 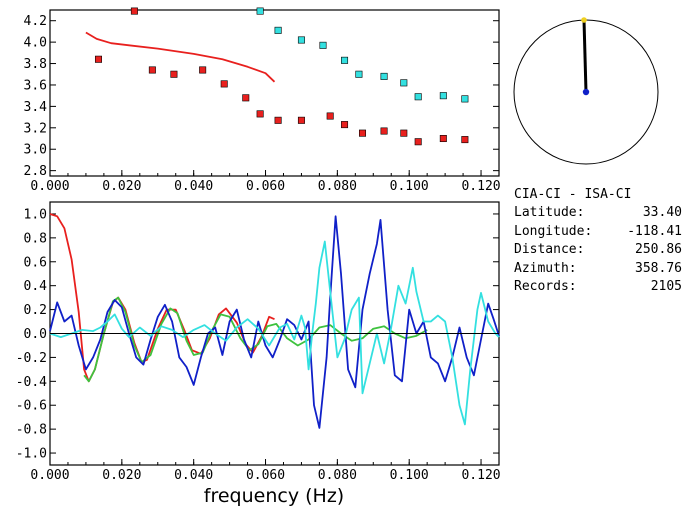 What do you see at coordinates (265, 475) in the screenshot?
I see `coherence-x-tick-label: 0.060` at bounding box center [265, 475].